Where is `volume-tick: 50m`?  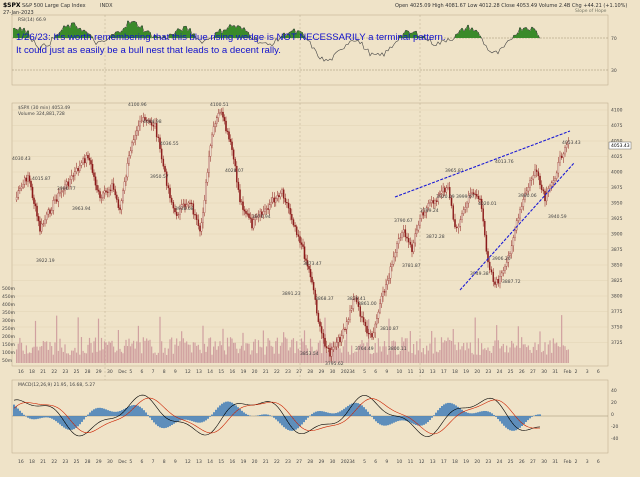
volume-tick: 50m is located at coordinates (7, 361).